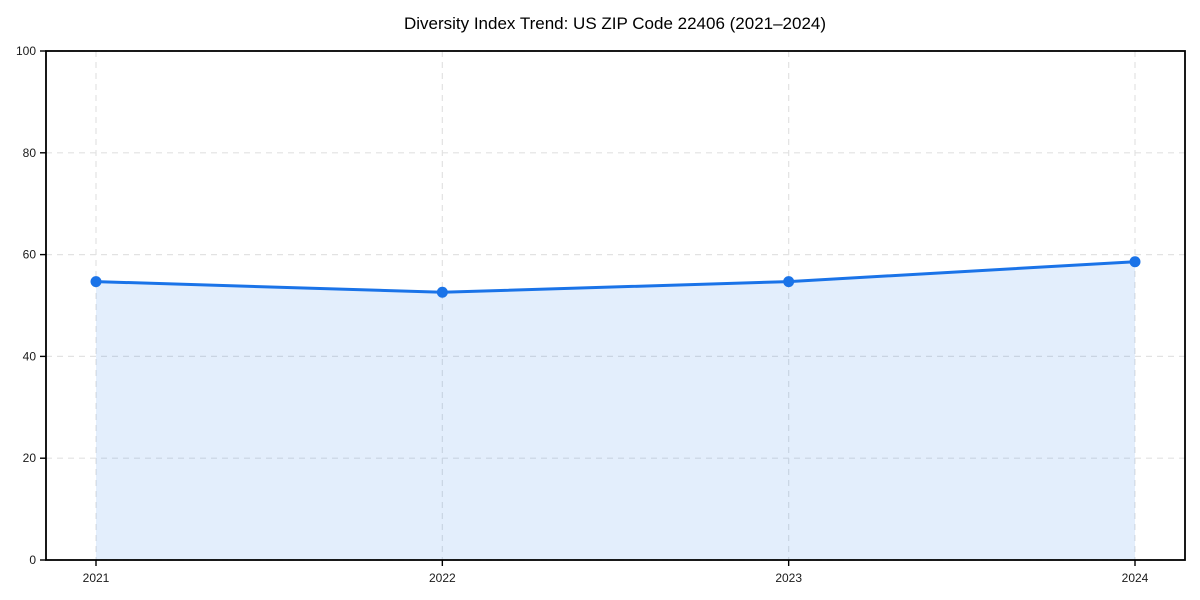 The height and width of the screenshot is (600, 1200). I want to click on y-tick-label: 80, so click(30, 153).